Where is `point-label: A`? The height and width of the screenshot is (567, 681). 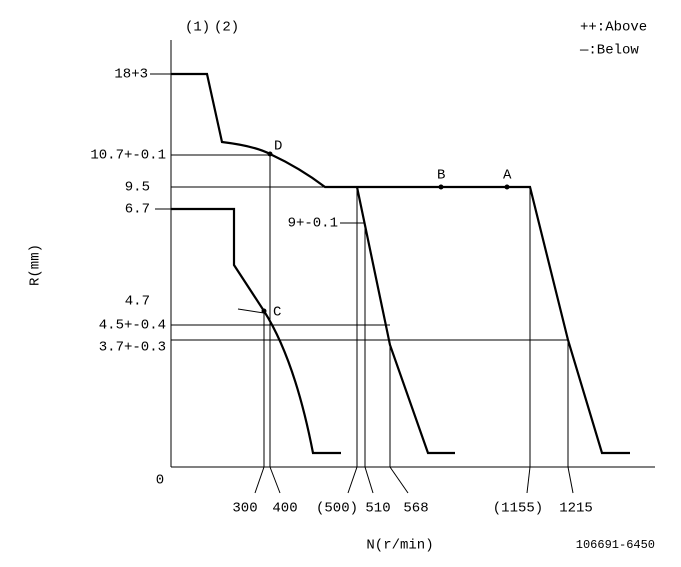
point-label: A is located at coordinates (507, 176).